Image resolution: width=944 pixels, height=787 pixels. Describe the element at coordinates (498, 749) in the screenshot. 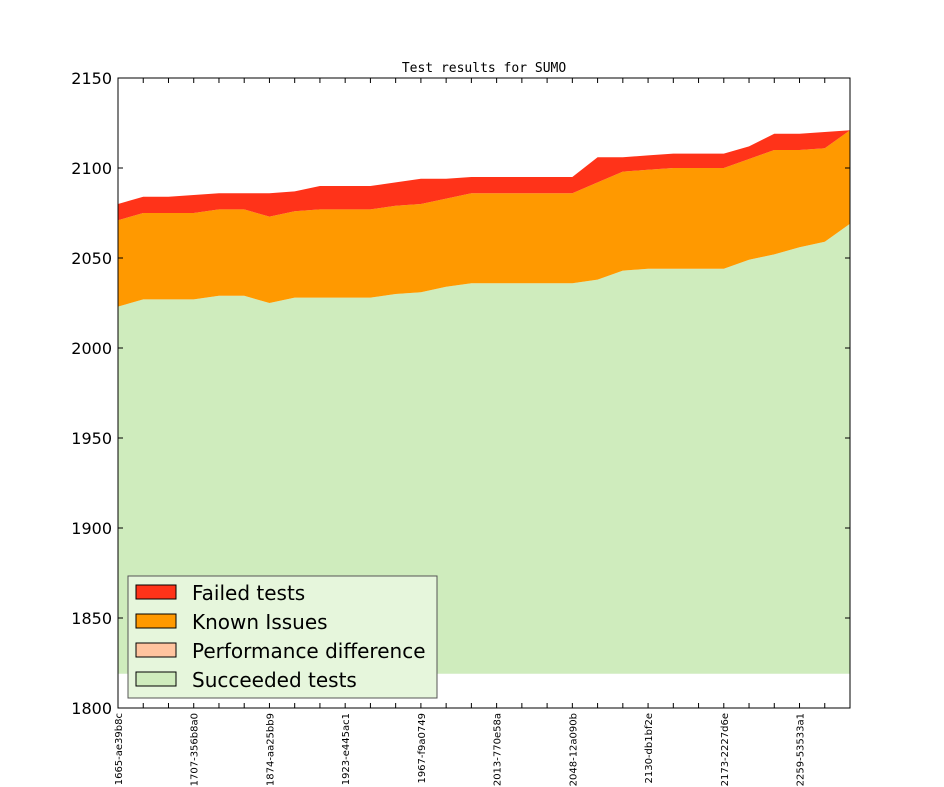

I see `xtick-label: 2013-770e58a` at that location.